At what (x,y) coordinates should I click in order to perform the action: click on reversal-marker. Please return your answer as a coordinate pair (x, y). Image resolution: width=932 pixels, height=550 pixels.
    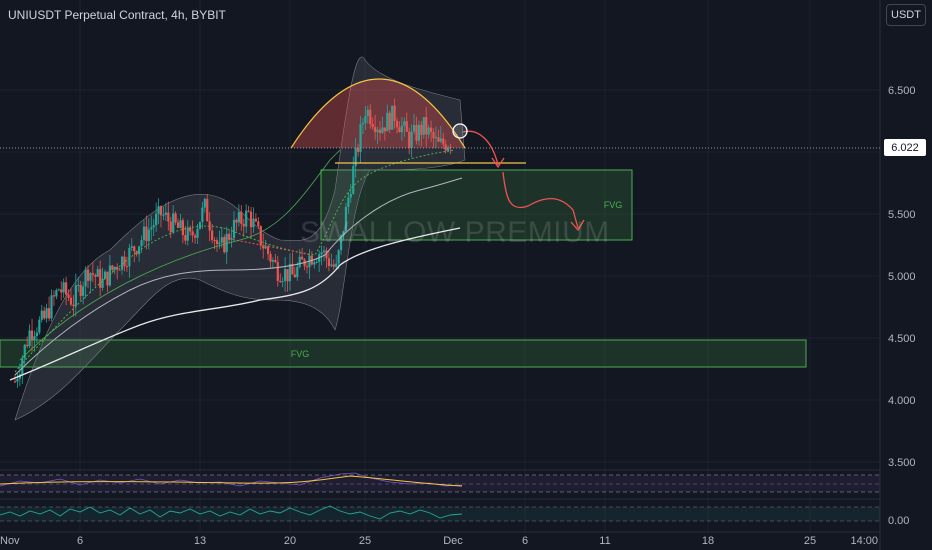
    Looking at the image, I should click on (460, 131).